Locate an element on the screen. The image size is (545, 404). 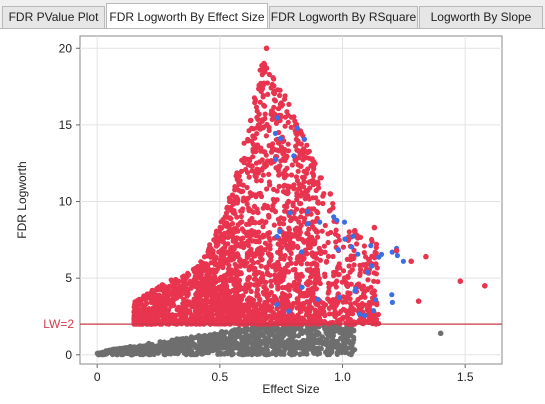
tab-fdr-logworth-by-effect-size: FDR Logworth By Effect Size is located at coordinates (187, 16).